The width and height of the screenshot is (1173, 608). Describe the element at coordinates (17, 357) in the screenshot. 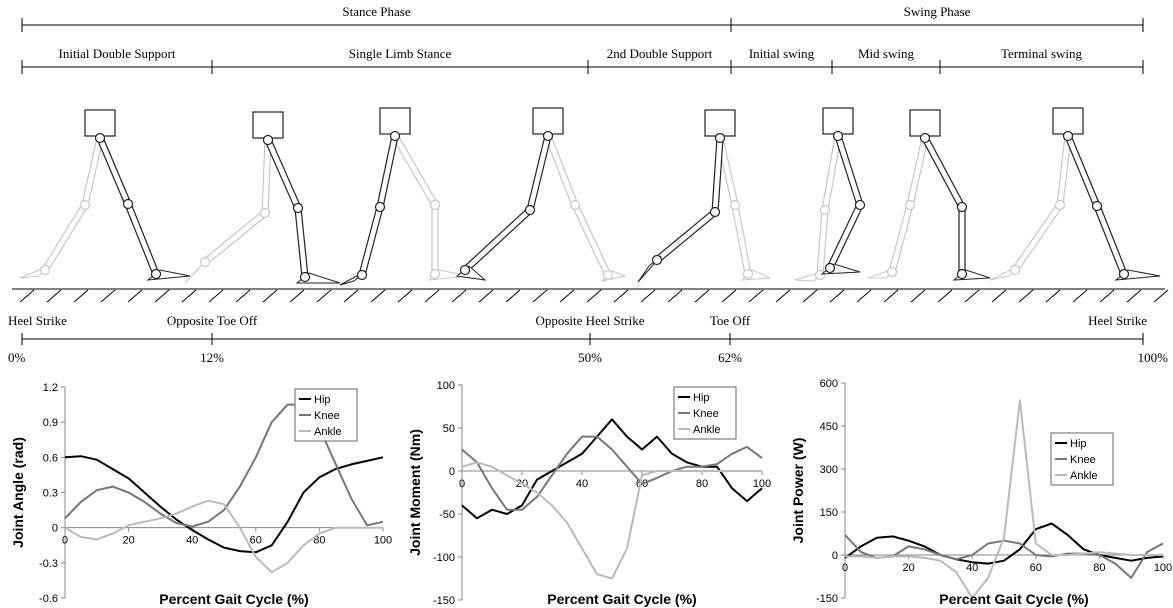

I see `percent-label: 0%` at that location.